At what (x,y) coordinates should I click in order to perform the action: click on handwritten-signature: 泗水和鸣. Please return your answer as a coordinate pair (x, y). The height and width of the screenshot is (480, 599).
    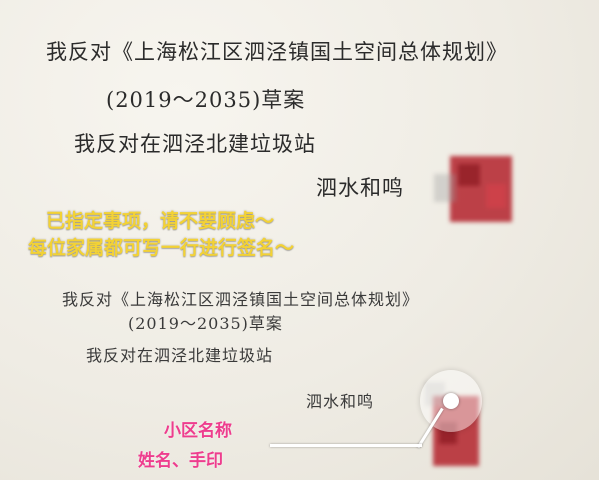
    Looking at the image, I should click on (360, 188).